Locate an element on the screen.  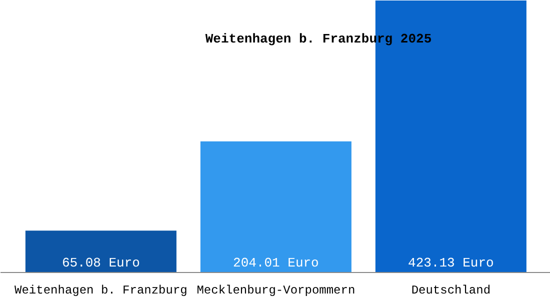
x-tick-label: Mecklenburg-Vorpommern is located at coordinates (276, 291).